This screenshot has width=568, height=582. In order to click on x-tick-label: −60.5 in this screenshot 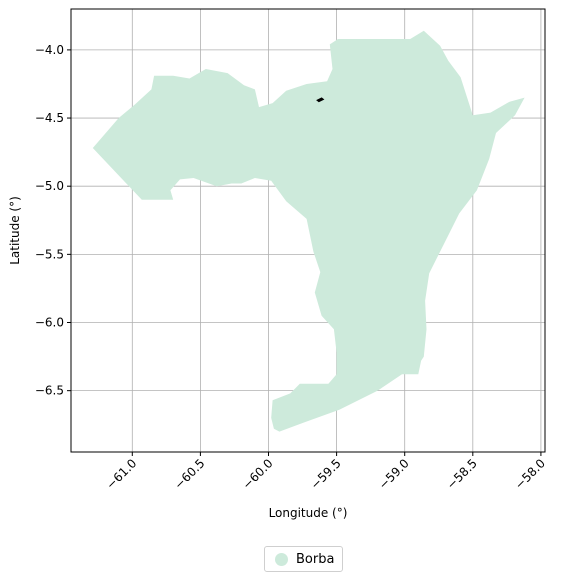, I will do `click(190, 474)`.